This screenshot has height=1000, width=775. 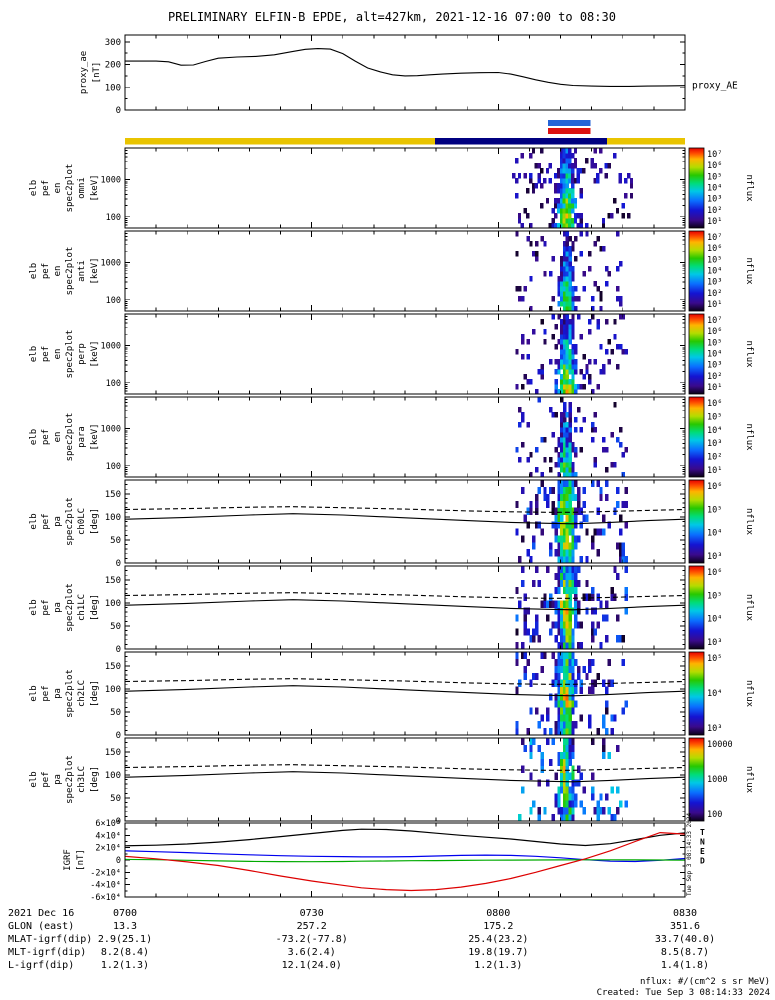 What do you see at coordinates (82, 607) in the screenshot?
I see `y-axis-label: ch1LC` at bounding box center [82, 607].